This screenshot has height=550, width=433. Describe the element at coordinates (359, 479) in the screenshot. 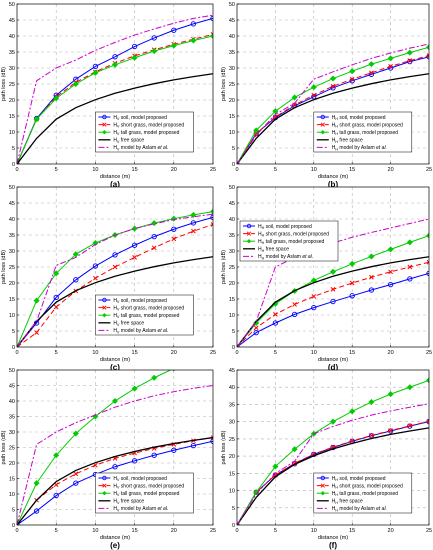

I see `legend-entry-label: HH soil, model proposed` at that location.